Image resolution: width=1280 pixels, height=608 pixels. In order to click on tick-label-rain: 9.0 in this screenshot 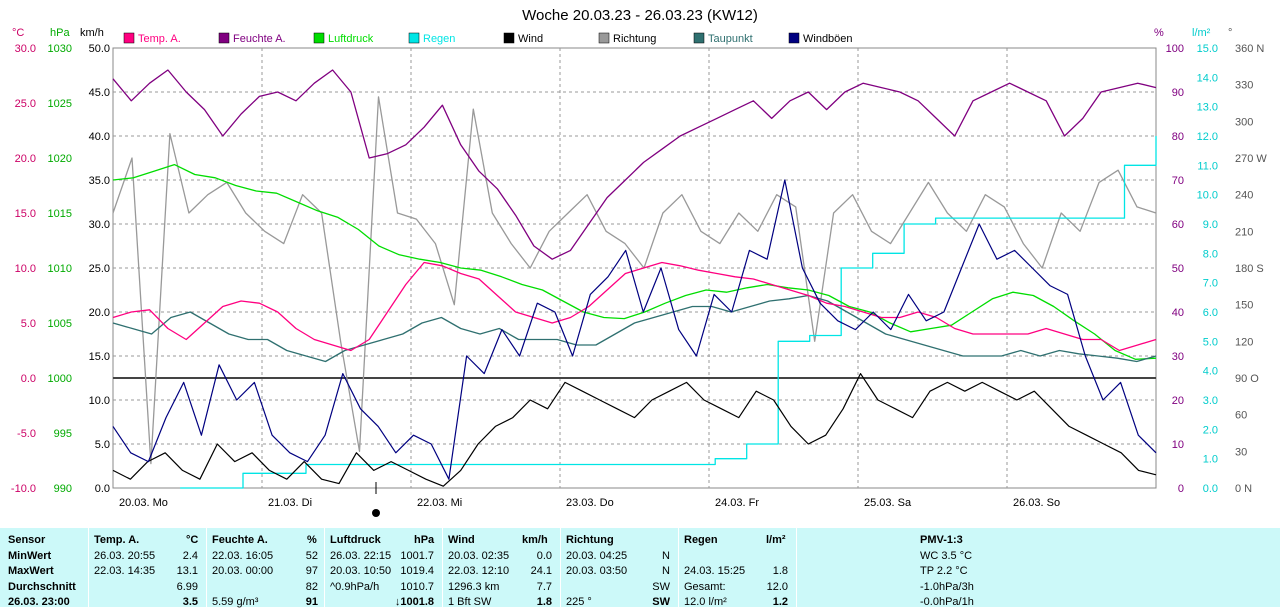, I will do `click(1210, 225)`.